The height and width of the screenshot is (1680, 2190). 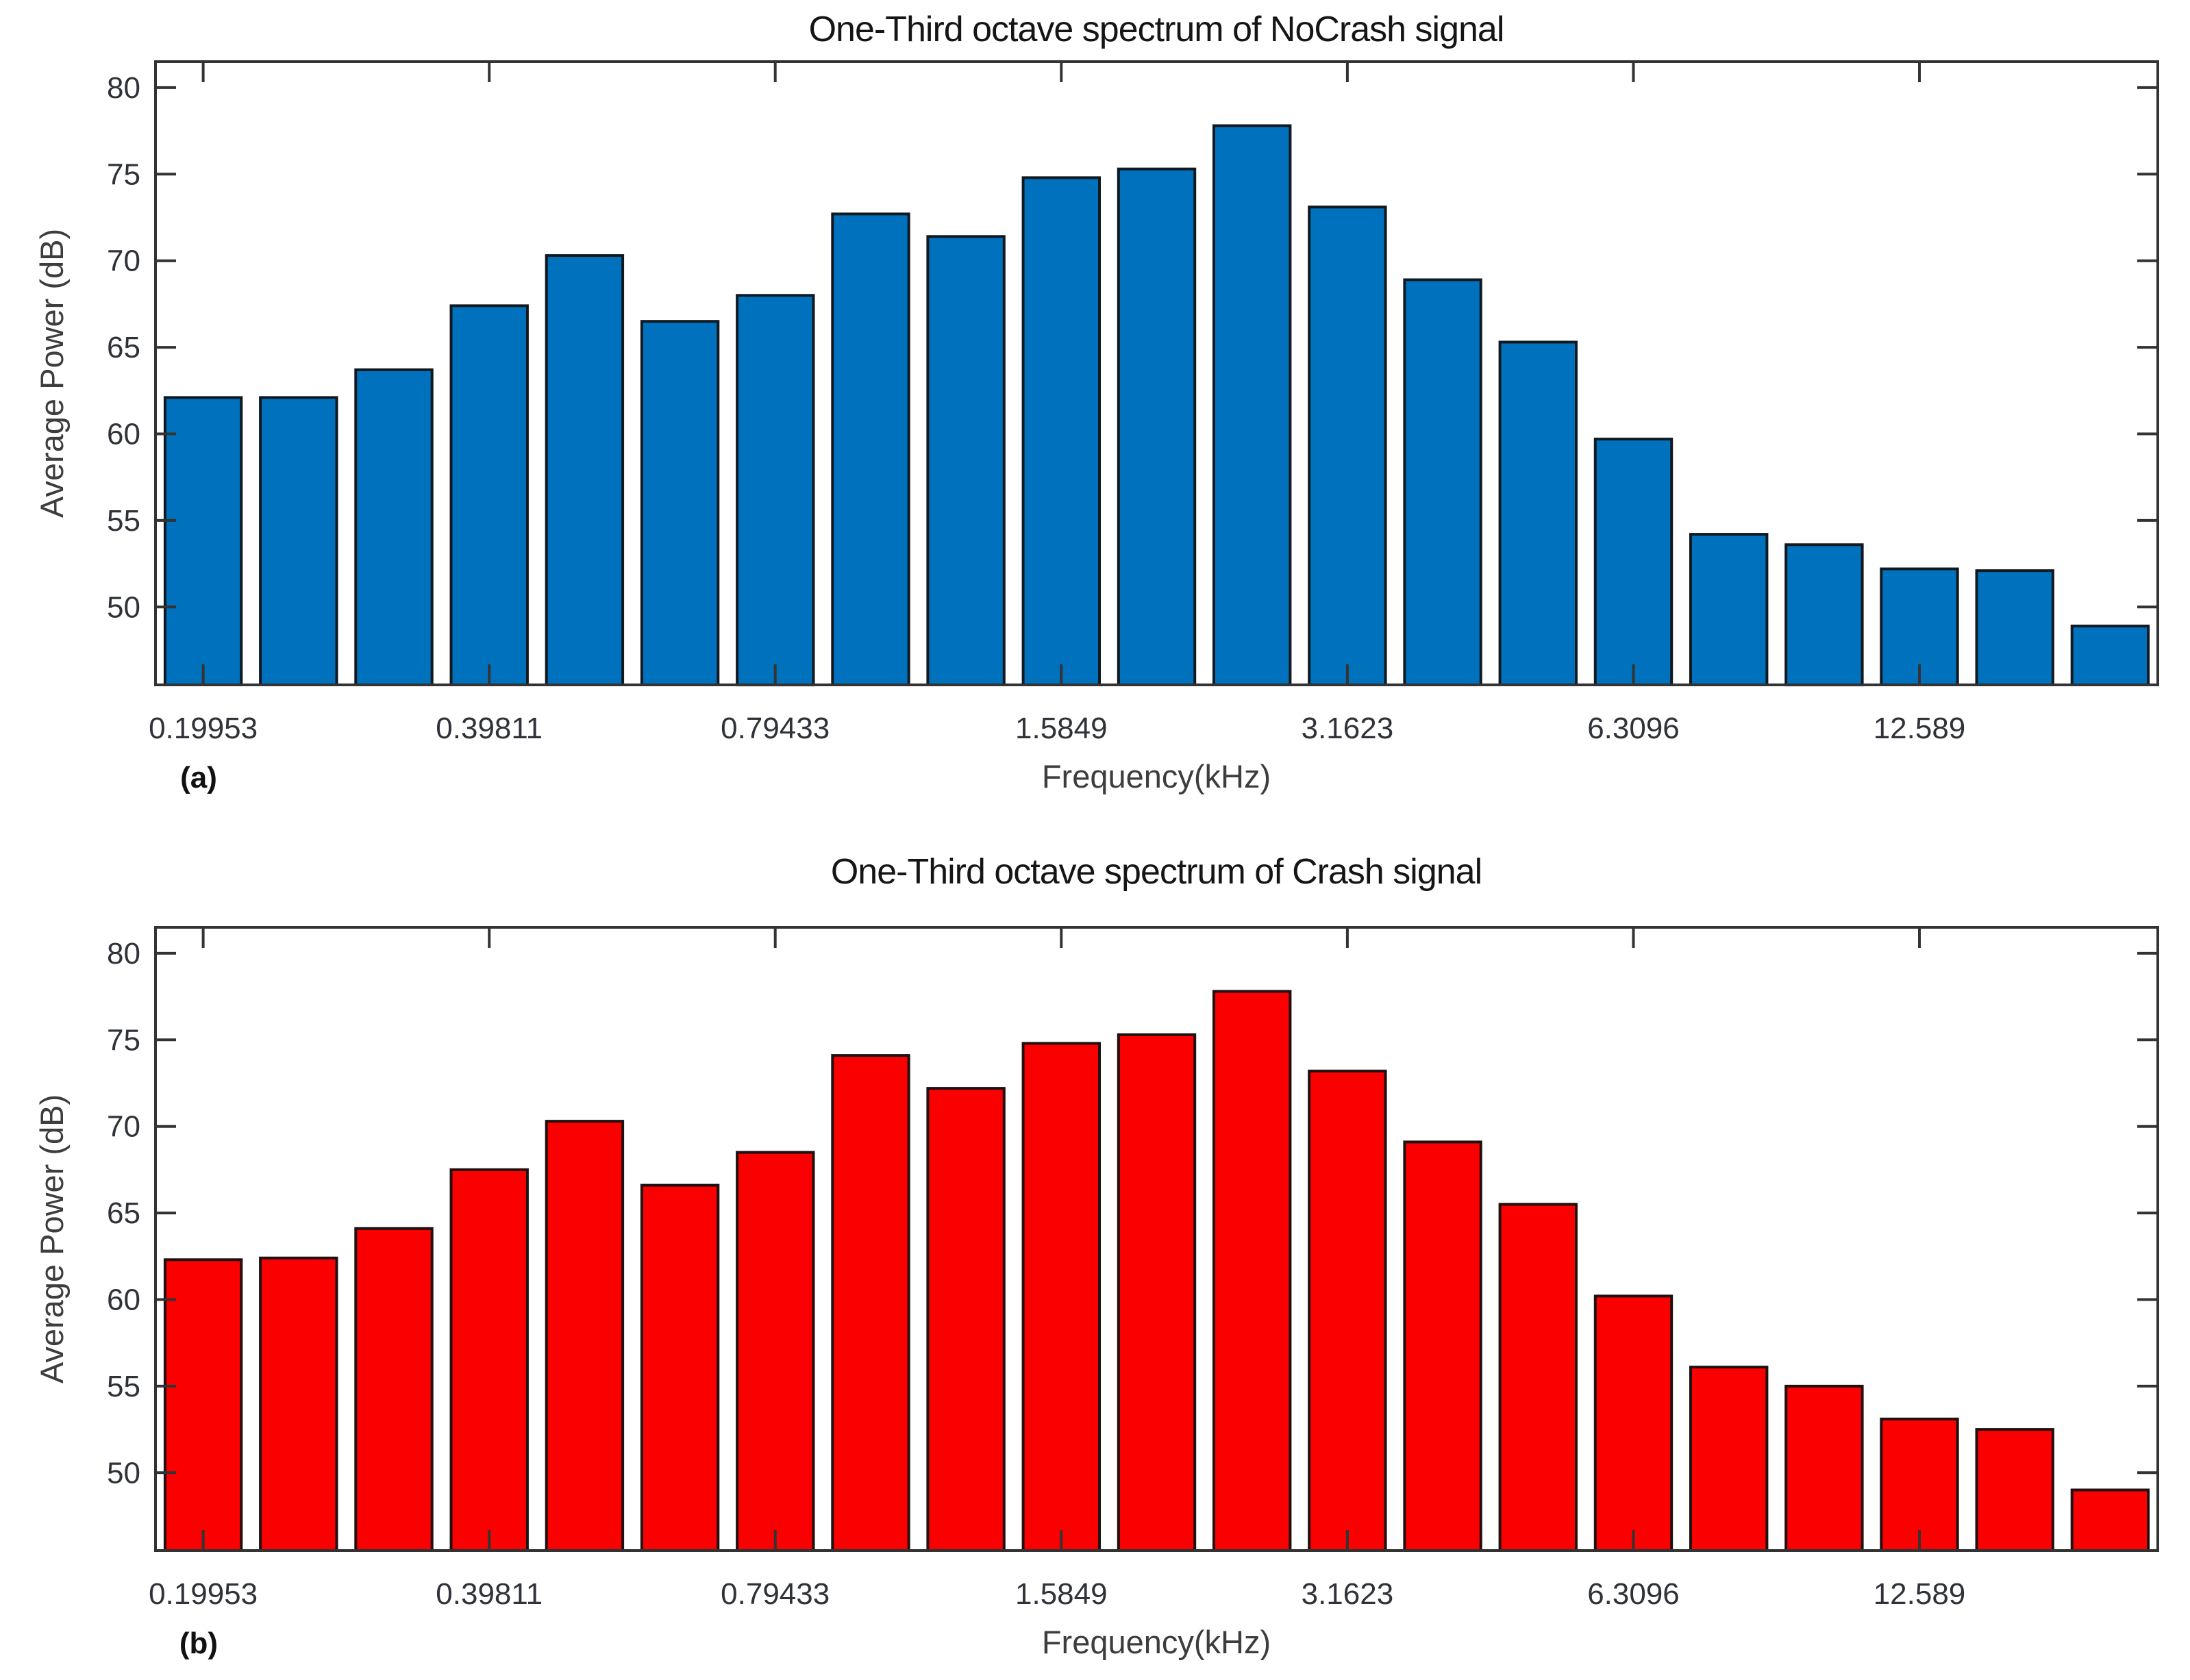 What do you see at coordinates (198, 1643) in the screenshot?
I see `subfigure-caption-b: (b)` at bounding box center [198, 1643].